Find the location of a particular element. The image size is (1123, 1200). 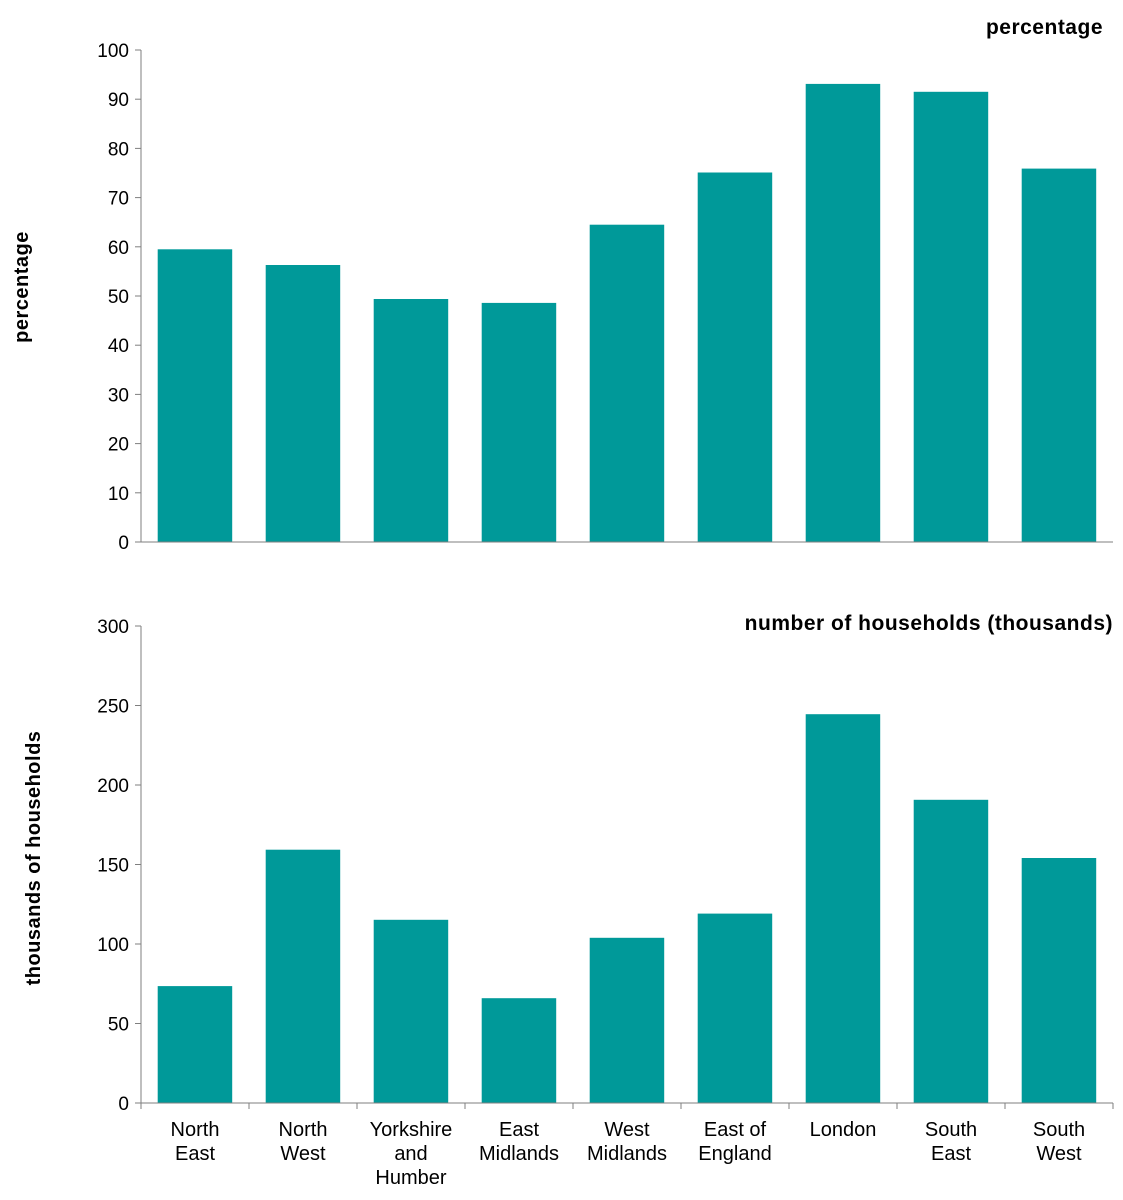

y-tick-label: 30 is located at coordinates (118, 395).